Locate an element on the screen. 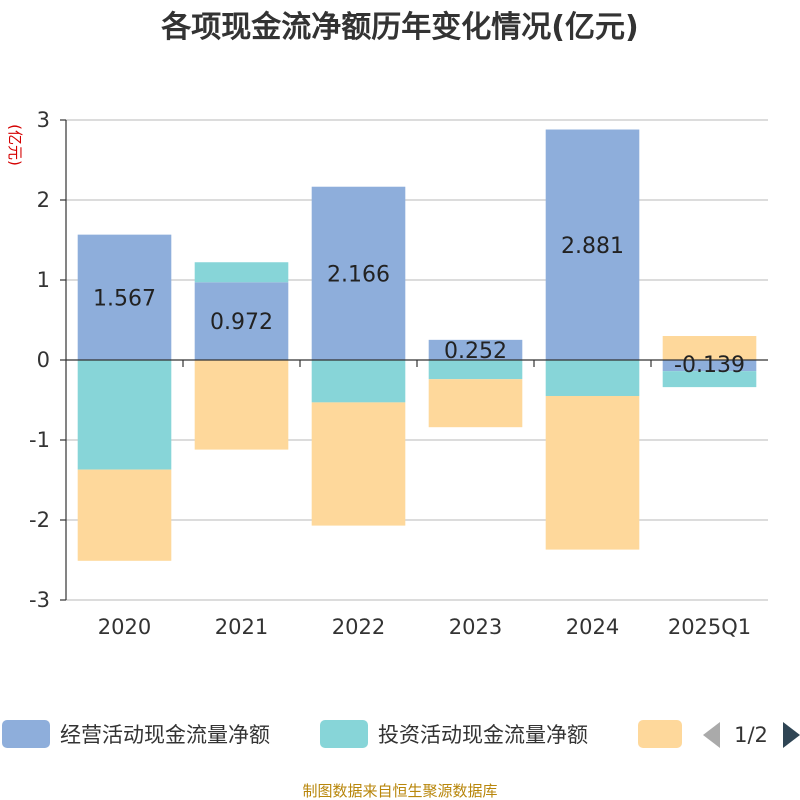  y-tick-label: -2 is located at coordinates (39, 520).